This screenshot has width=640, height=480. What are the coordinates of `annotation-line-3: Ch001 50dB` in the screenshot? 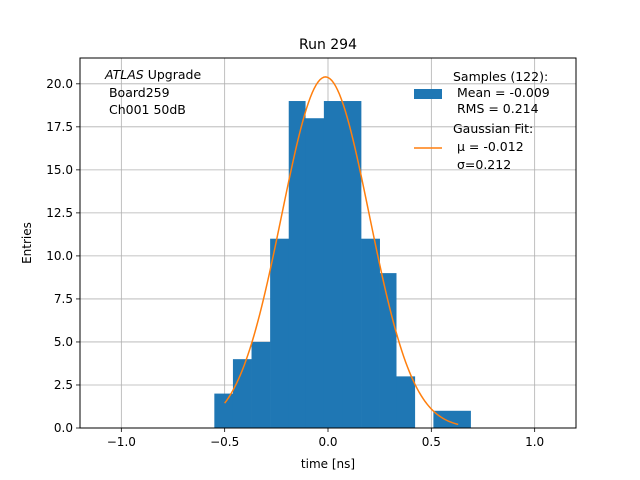 It's located at (145, 109).